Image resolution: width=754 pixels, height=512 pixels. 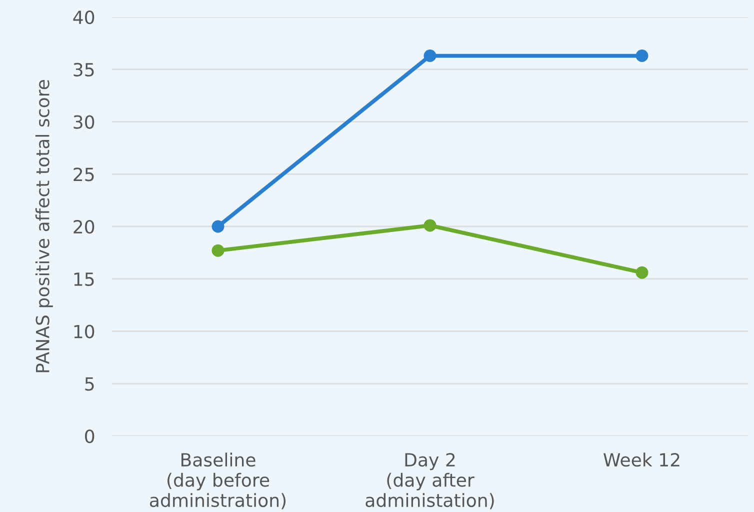 What do you see at coordinates (642, 459) in the screenshot?
I see `x-tick-label: Week 12` at bounding box center [642, 459].